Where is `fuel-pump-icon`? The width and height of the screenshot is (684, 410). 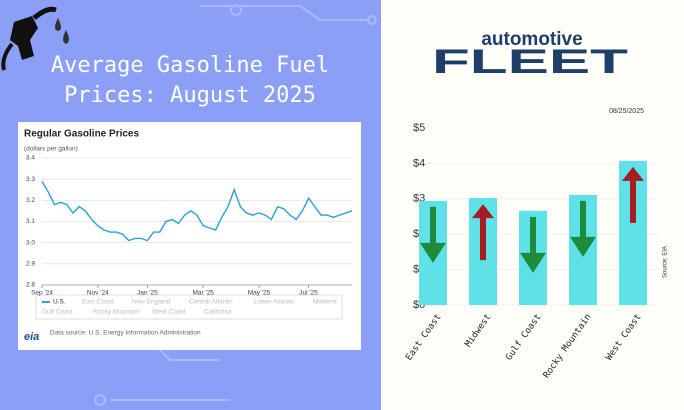
fuel-pump-icon is located at coordinates (35, 38).